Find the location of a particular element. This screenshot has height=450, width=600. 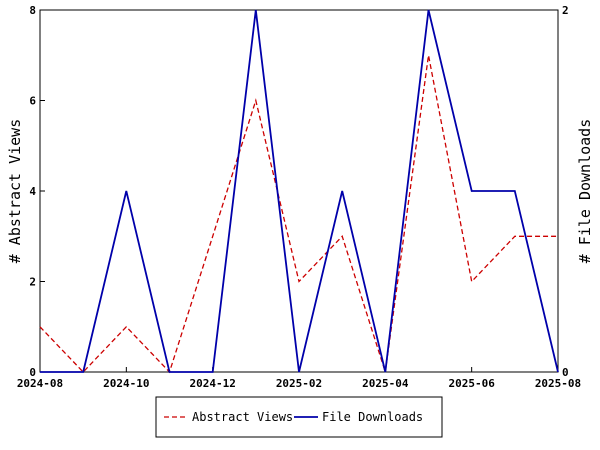

x-tick-label: 2025-04 is located at coordinates (385, 383).